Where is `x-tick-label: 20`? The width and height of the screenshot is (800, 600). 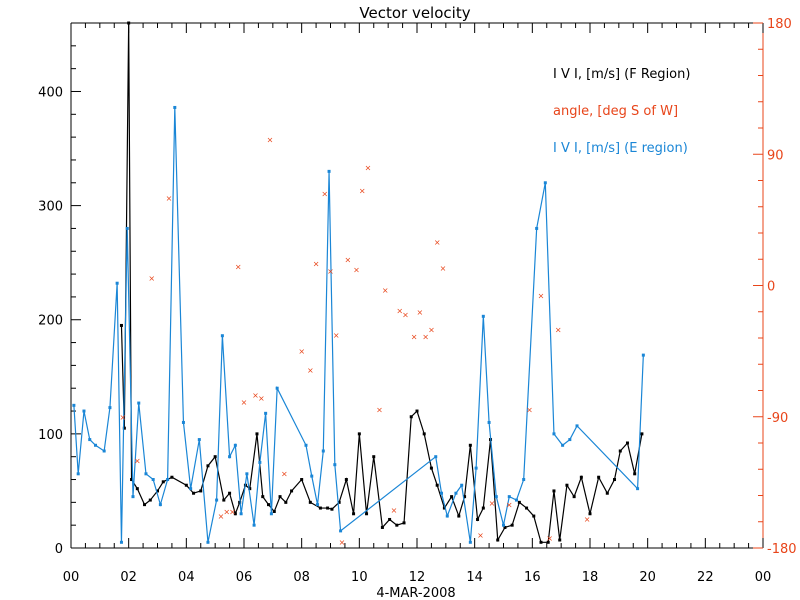
x-tick-label: 20 is located at coordinates (647, 577).